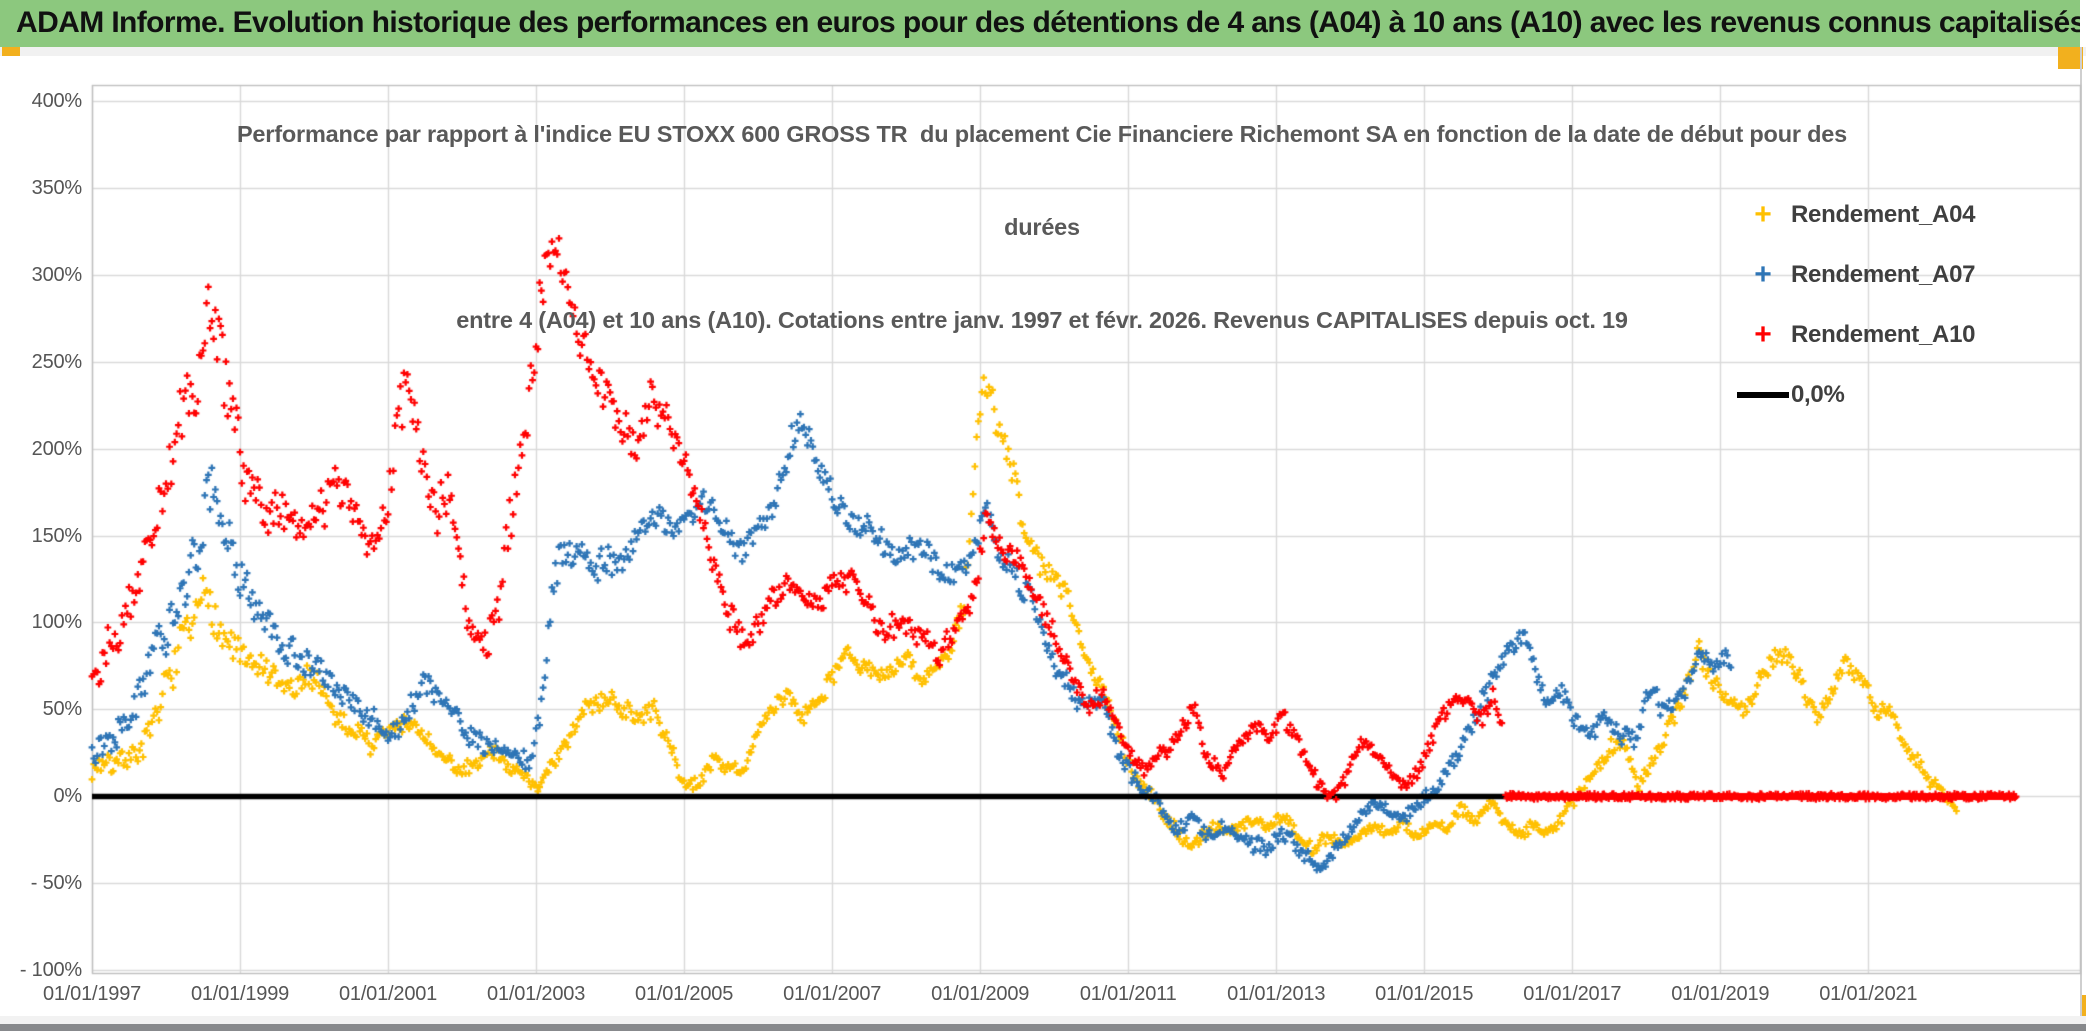 The image size is (2086, 1031). I want to click on legend-label: 0,0%, so click(1818, 394).